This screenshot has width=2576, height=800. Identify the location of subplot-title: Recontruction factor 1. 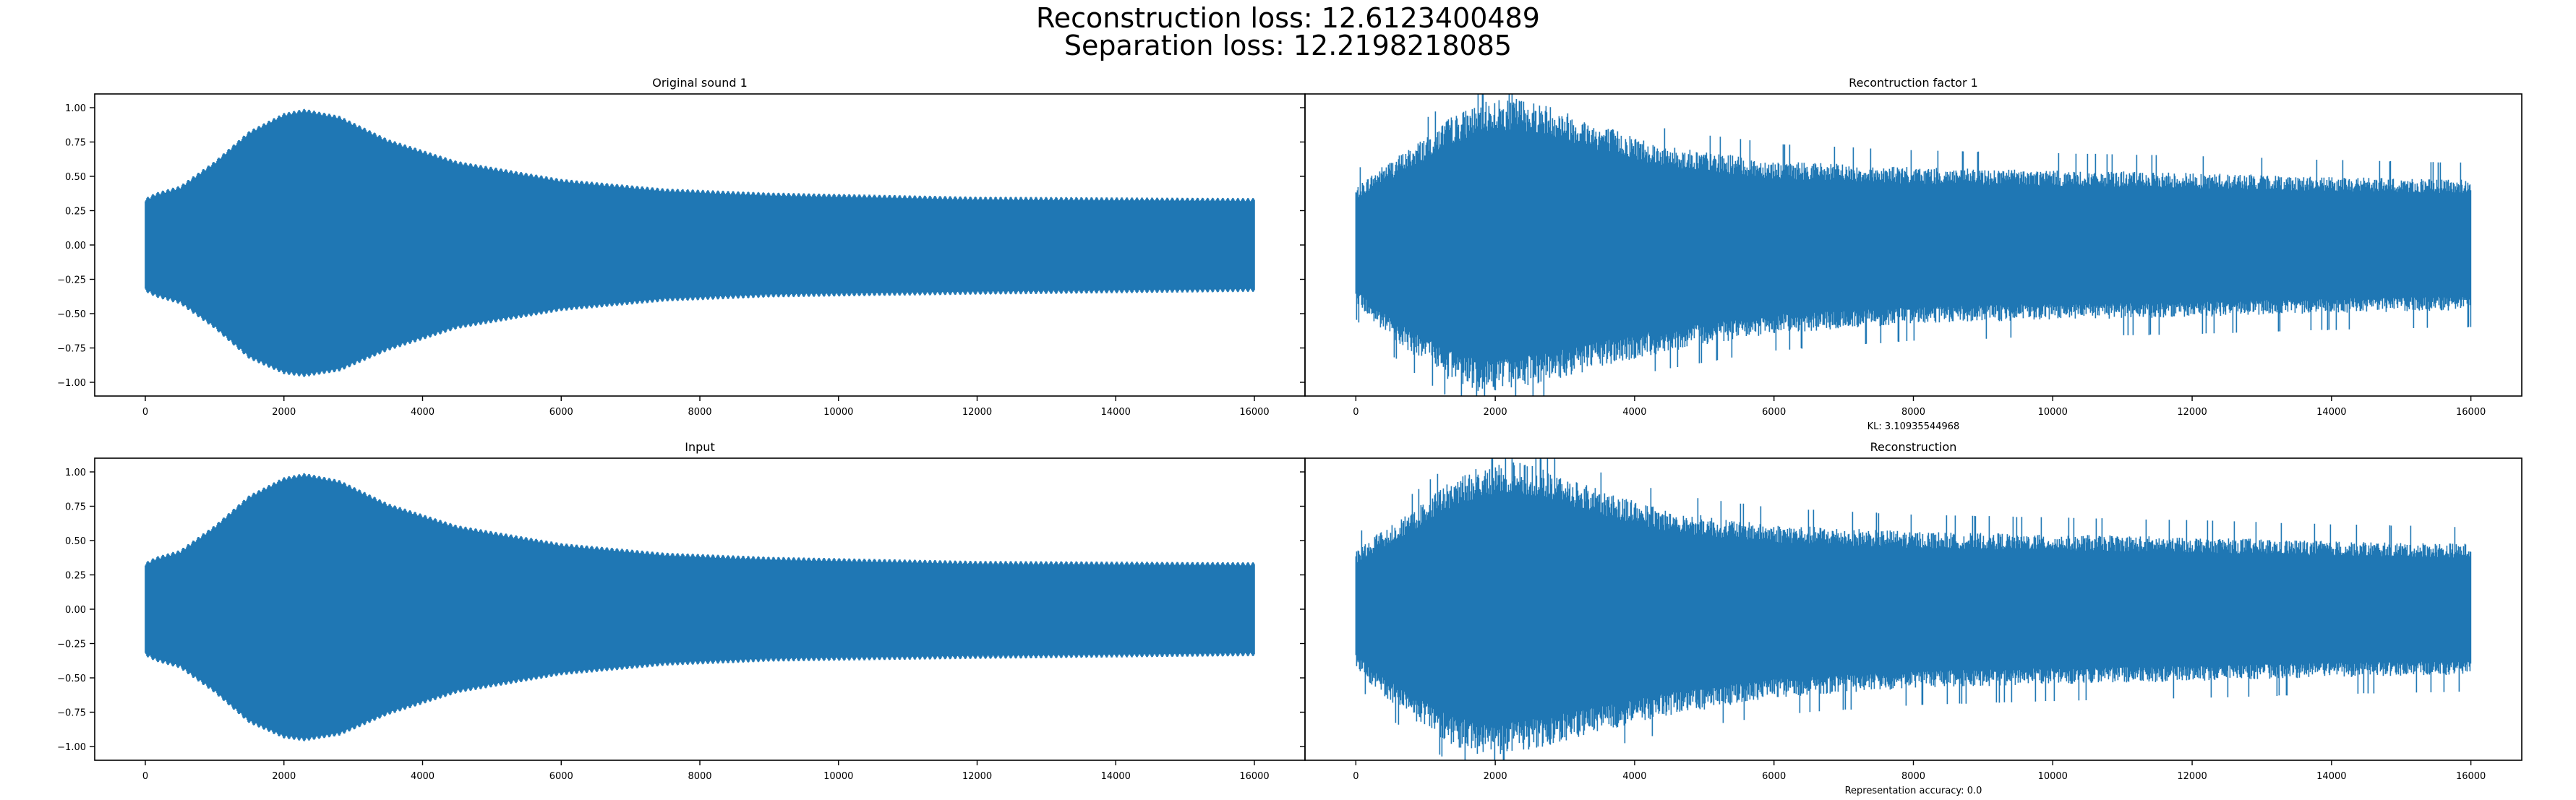
(1913, 83).